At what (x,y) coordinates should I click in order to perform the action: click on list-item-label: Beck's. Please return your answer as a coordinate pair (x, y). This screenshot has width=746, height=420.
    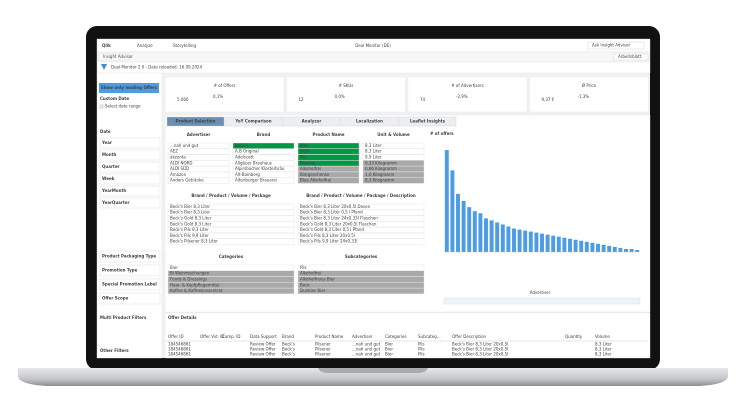
    Looking at the image, I should click on (241, 145).